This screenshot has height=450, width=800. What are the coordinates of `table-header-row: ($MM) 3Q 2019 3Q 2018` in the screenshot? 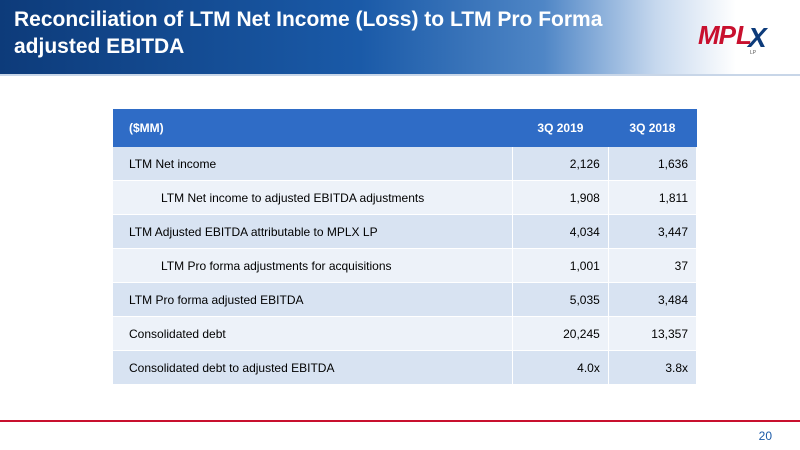 It's located at (405, 128).